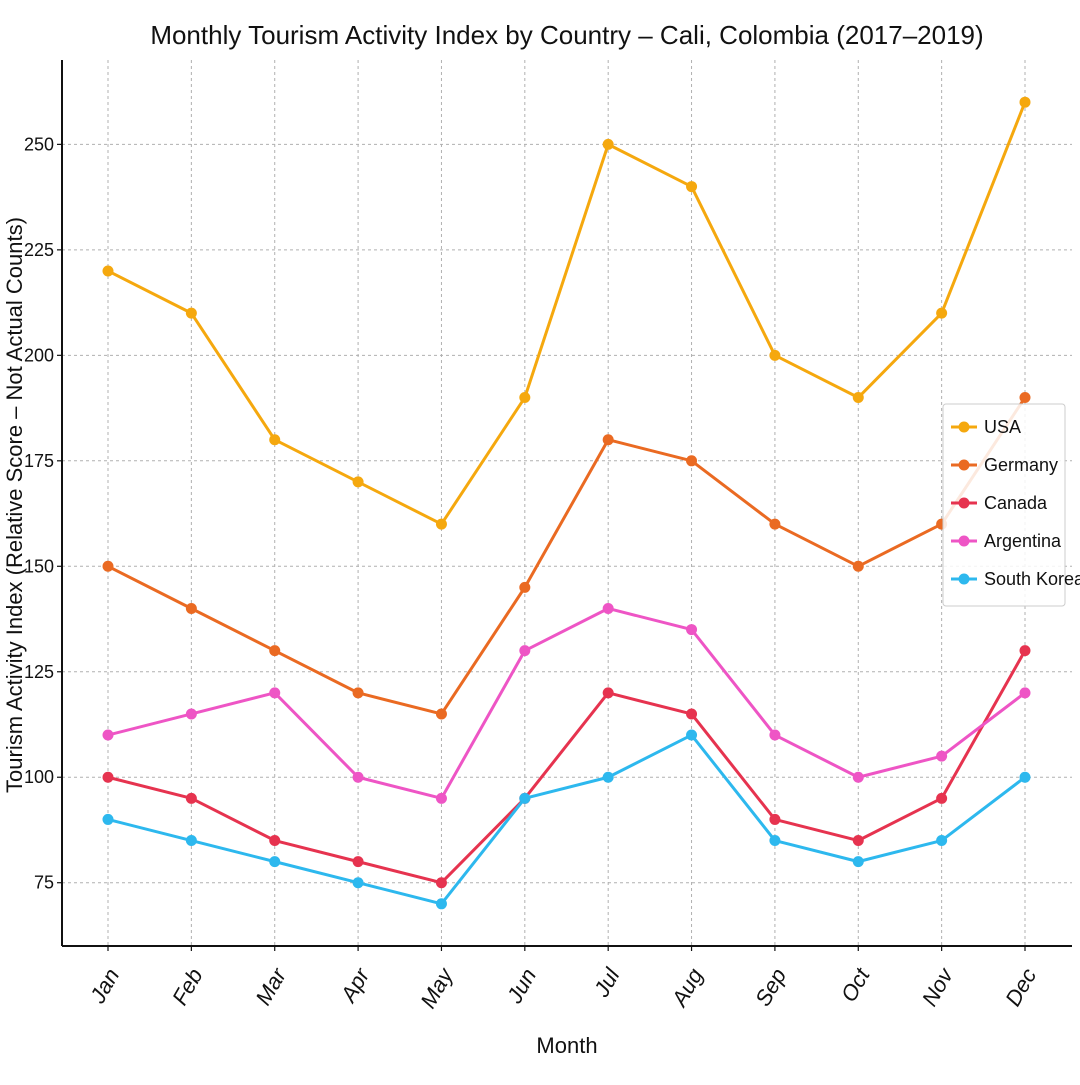  I want to click on legend-item-germany: Germany, so click(1004, 465).